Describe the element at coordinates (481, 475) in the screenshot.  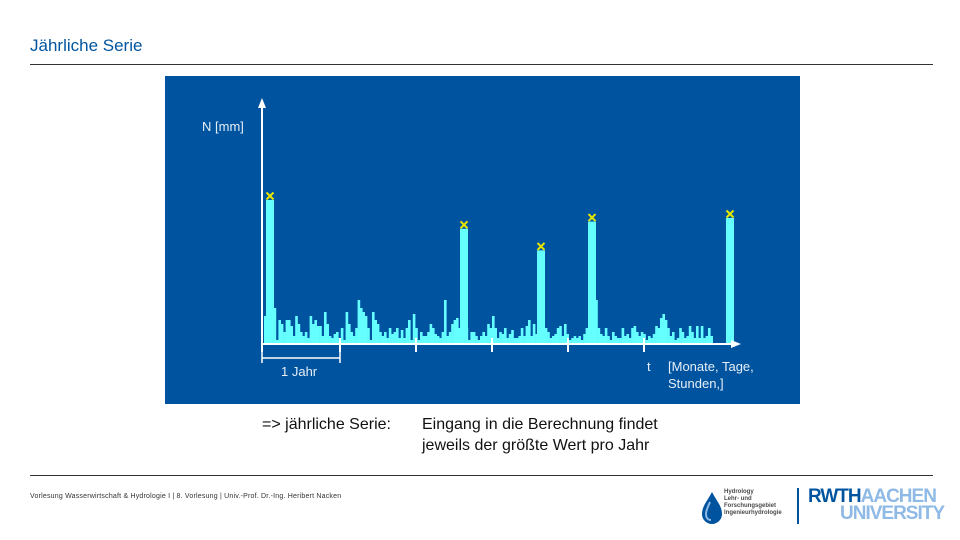
I see `bottom-divider` at that location.